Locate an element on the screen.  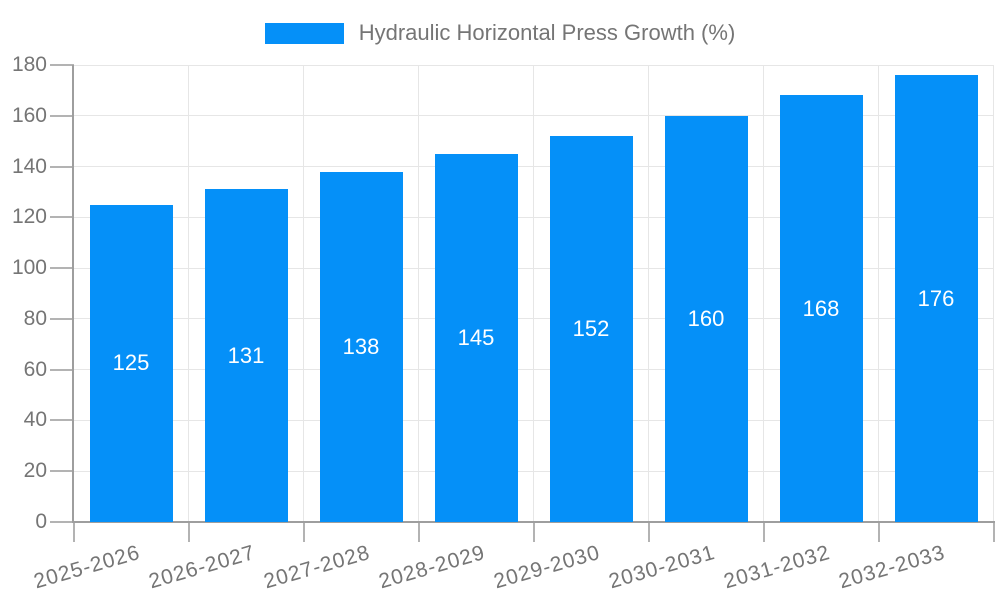
bar-value-label: 125 is located at coordinates (131, 363).